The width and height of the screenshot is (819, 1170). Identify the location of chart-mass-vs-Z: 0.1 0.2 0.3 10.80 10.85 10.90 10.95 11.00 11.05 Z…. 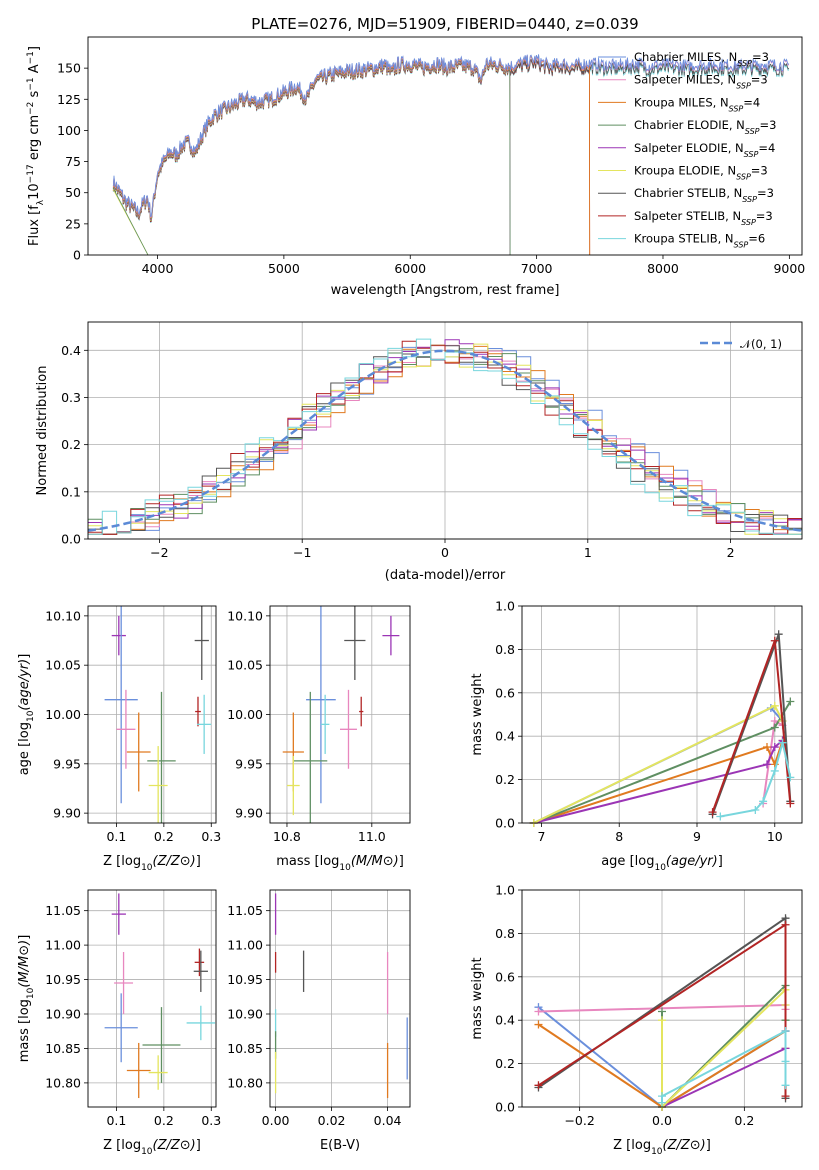
(119, 1023).